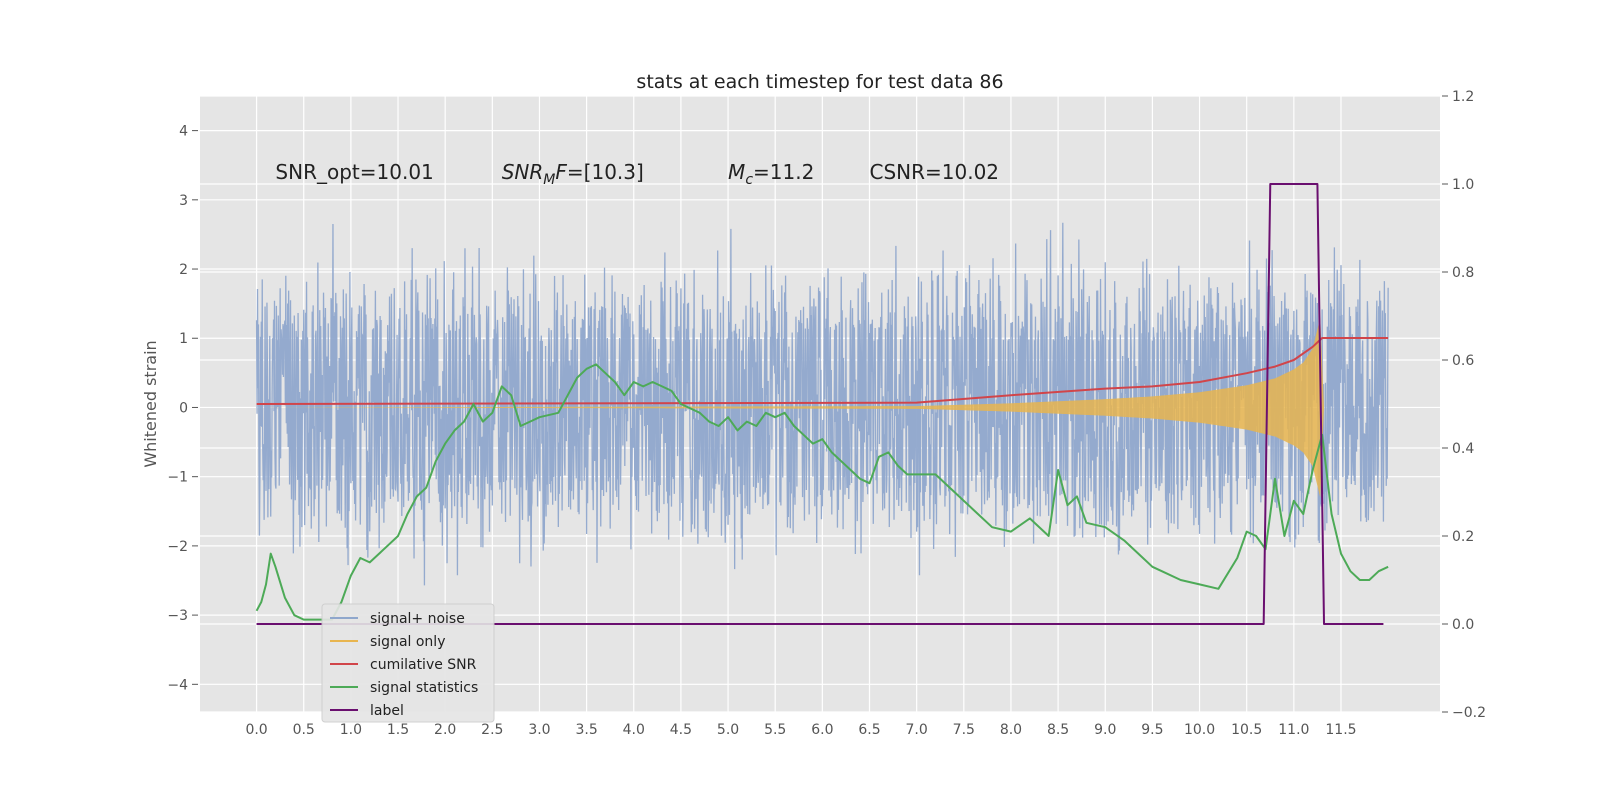 The image size is (1600, 800). I want to click on series-cumilative-snr, so click(822, 371).